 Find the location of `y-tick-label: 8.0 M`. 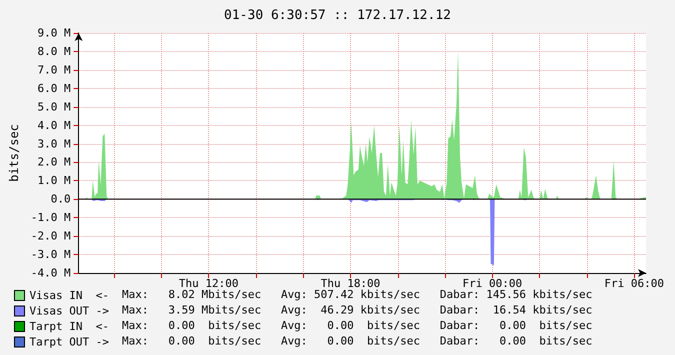

y-tick-label: 8.0 M is located at coordinates (54, 51).